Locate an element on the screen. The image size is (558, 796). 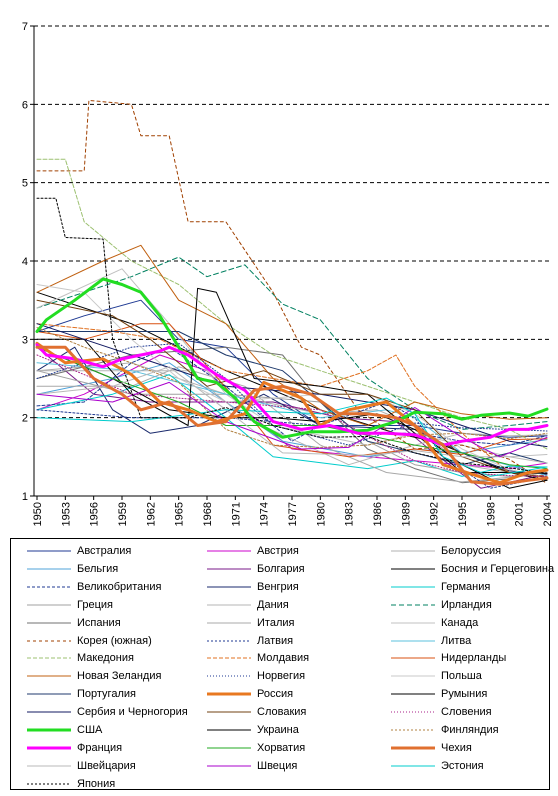
legend-label: Австралия is located at coordinates (104, 551).